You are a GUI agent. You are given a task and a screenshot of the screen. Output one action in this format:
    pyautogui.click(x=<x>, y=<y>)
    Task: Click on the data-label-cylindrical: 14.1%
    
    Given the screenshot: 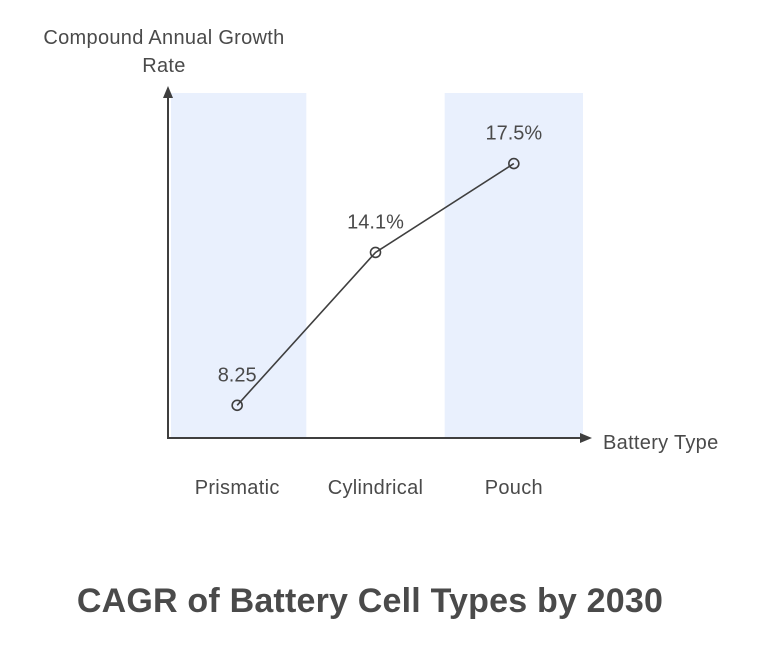 What is the action you would take?
    pyautogui.click(x=375, y=222)
    